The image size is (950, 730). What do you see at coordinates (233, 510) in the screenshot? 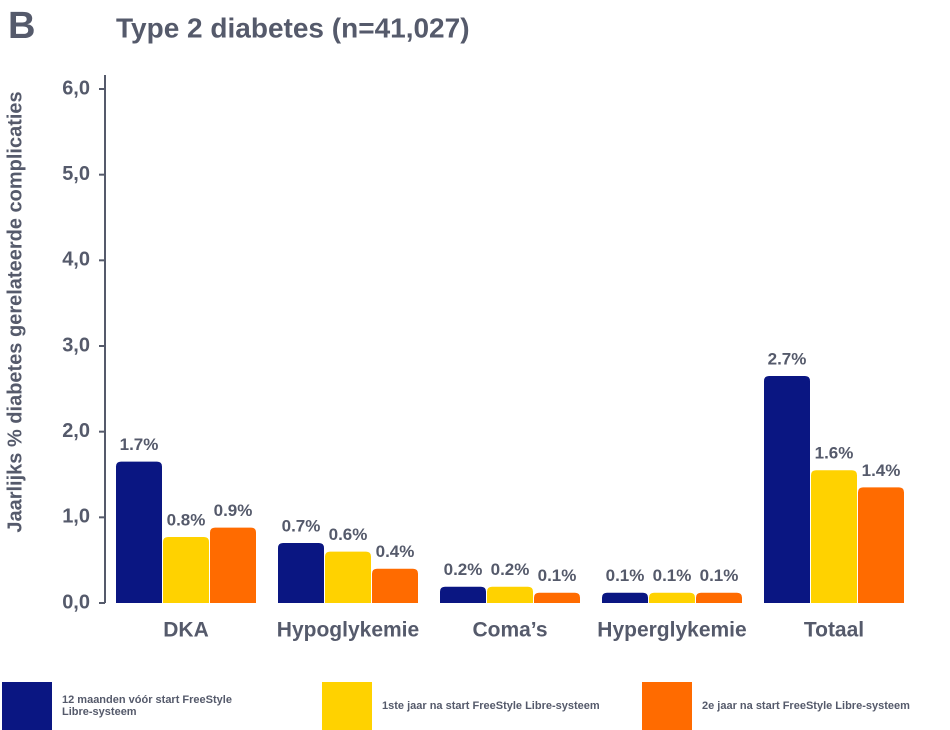
I see `value-label: 0.9%` at bounding box center [233, 510].